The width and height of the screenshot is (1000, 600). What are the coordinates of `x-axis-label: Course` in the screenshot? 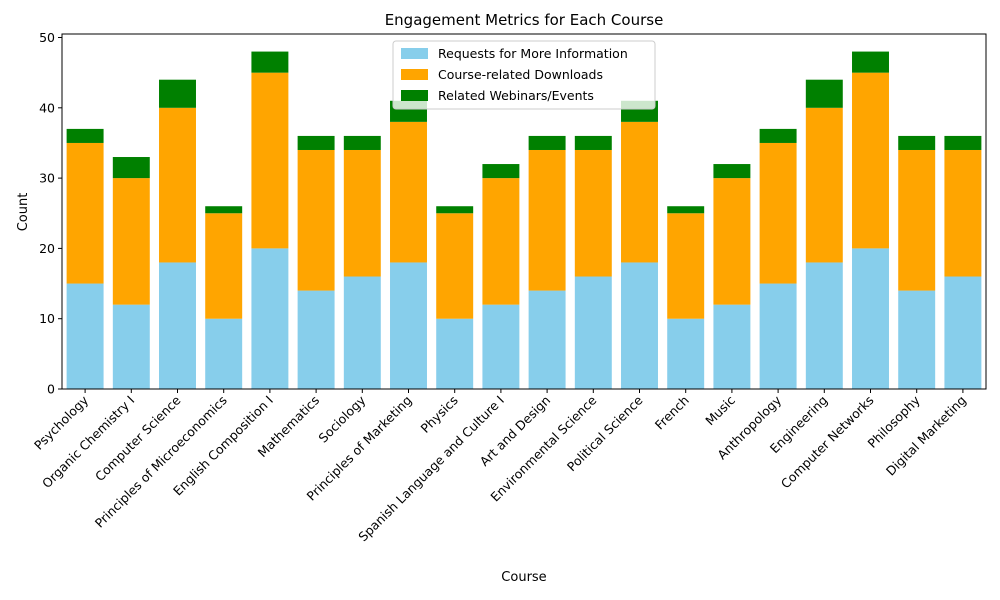 It's located at (523, 577).